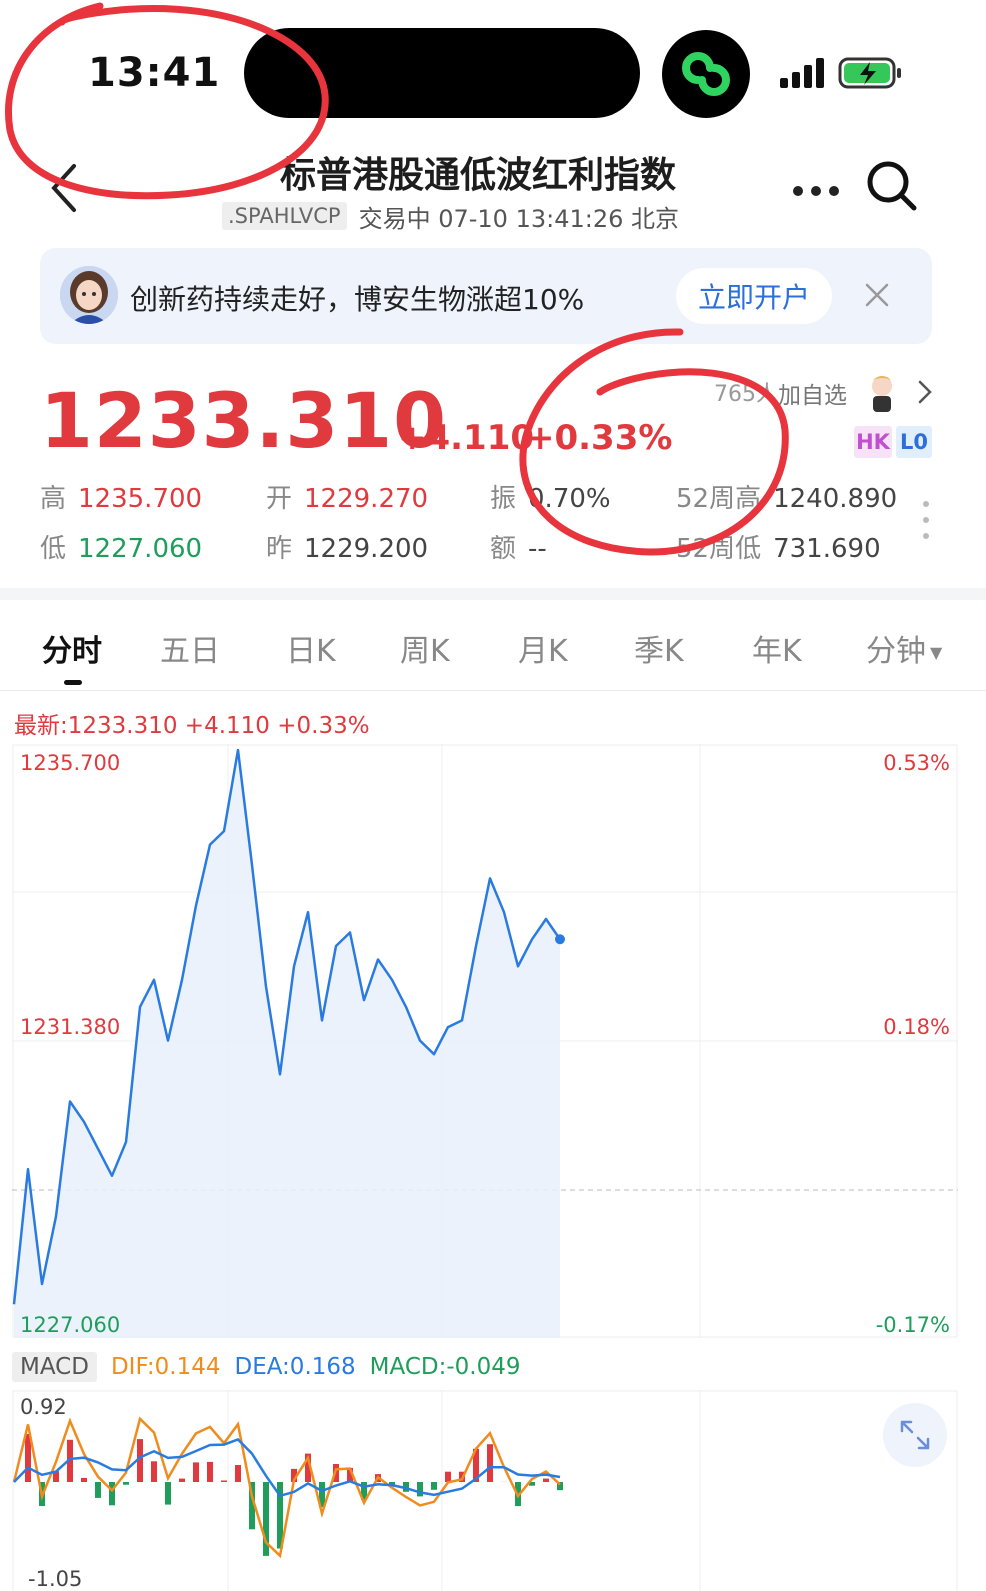 The height and width of the screenshot is (1591, 986). Describe the element at coordinates (754, 296) in the screenshot. I see `open-account-button: 立即开户` at that location.